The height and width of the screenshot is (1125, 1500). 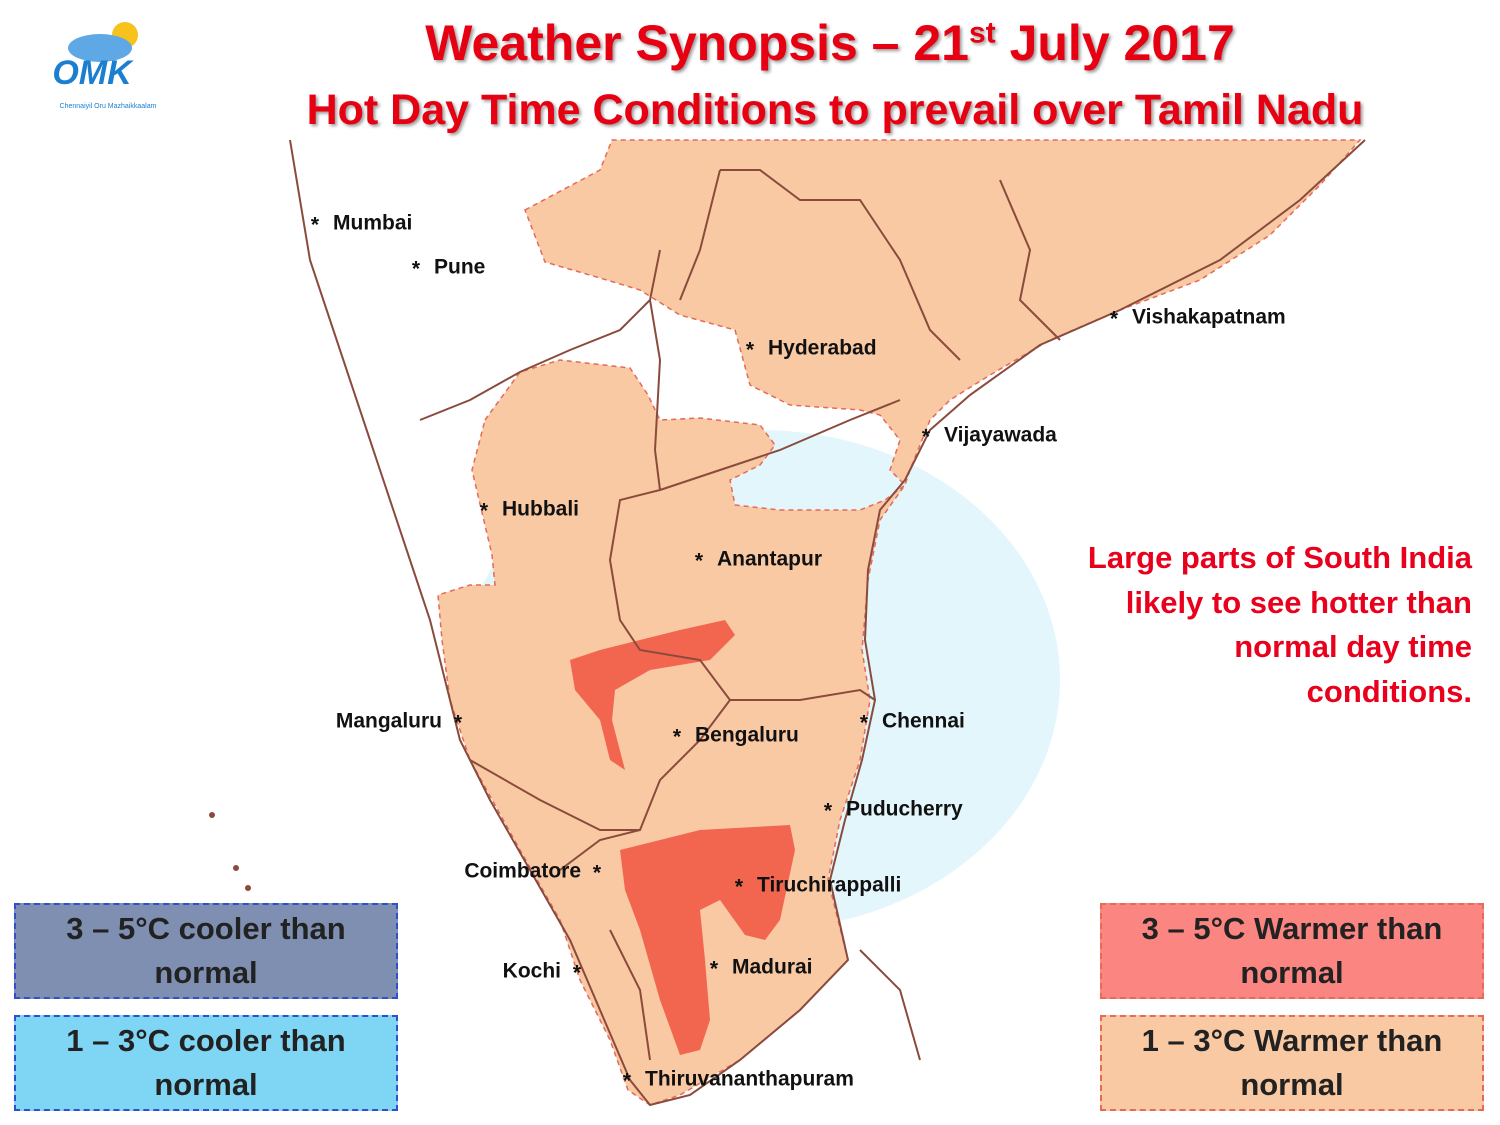 What do you see at coordinates (1389, 692) in the screenshot?
I see `annotation-line: conditions.` at bounding box center [1389, 692].